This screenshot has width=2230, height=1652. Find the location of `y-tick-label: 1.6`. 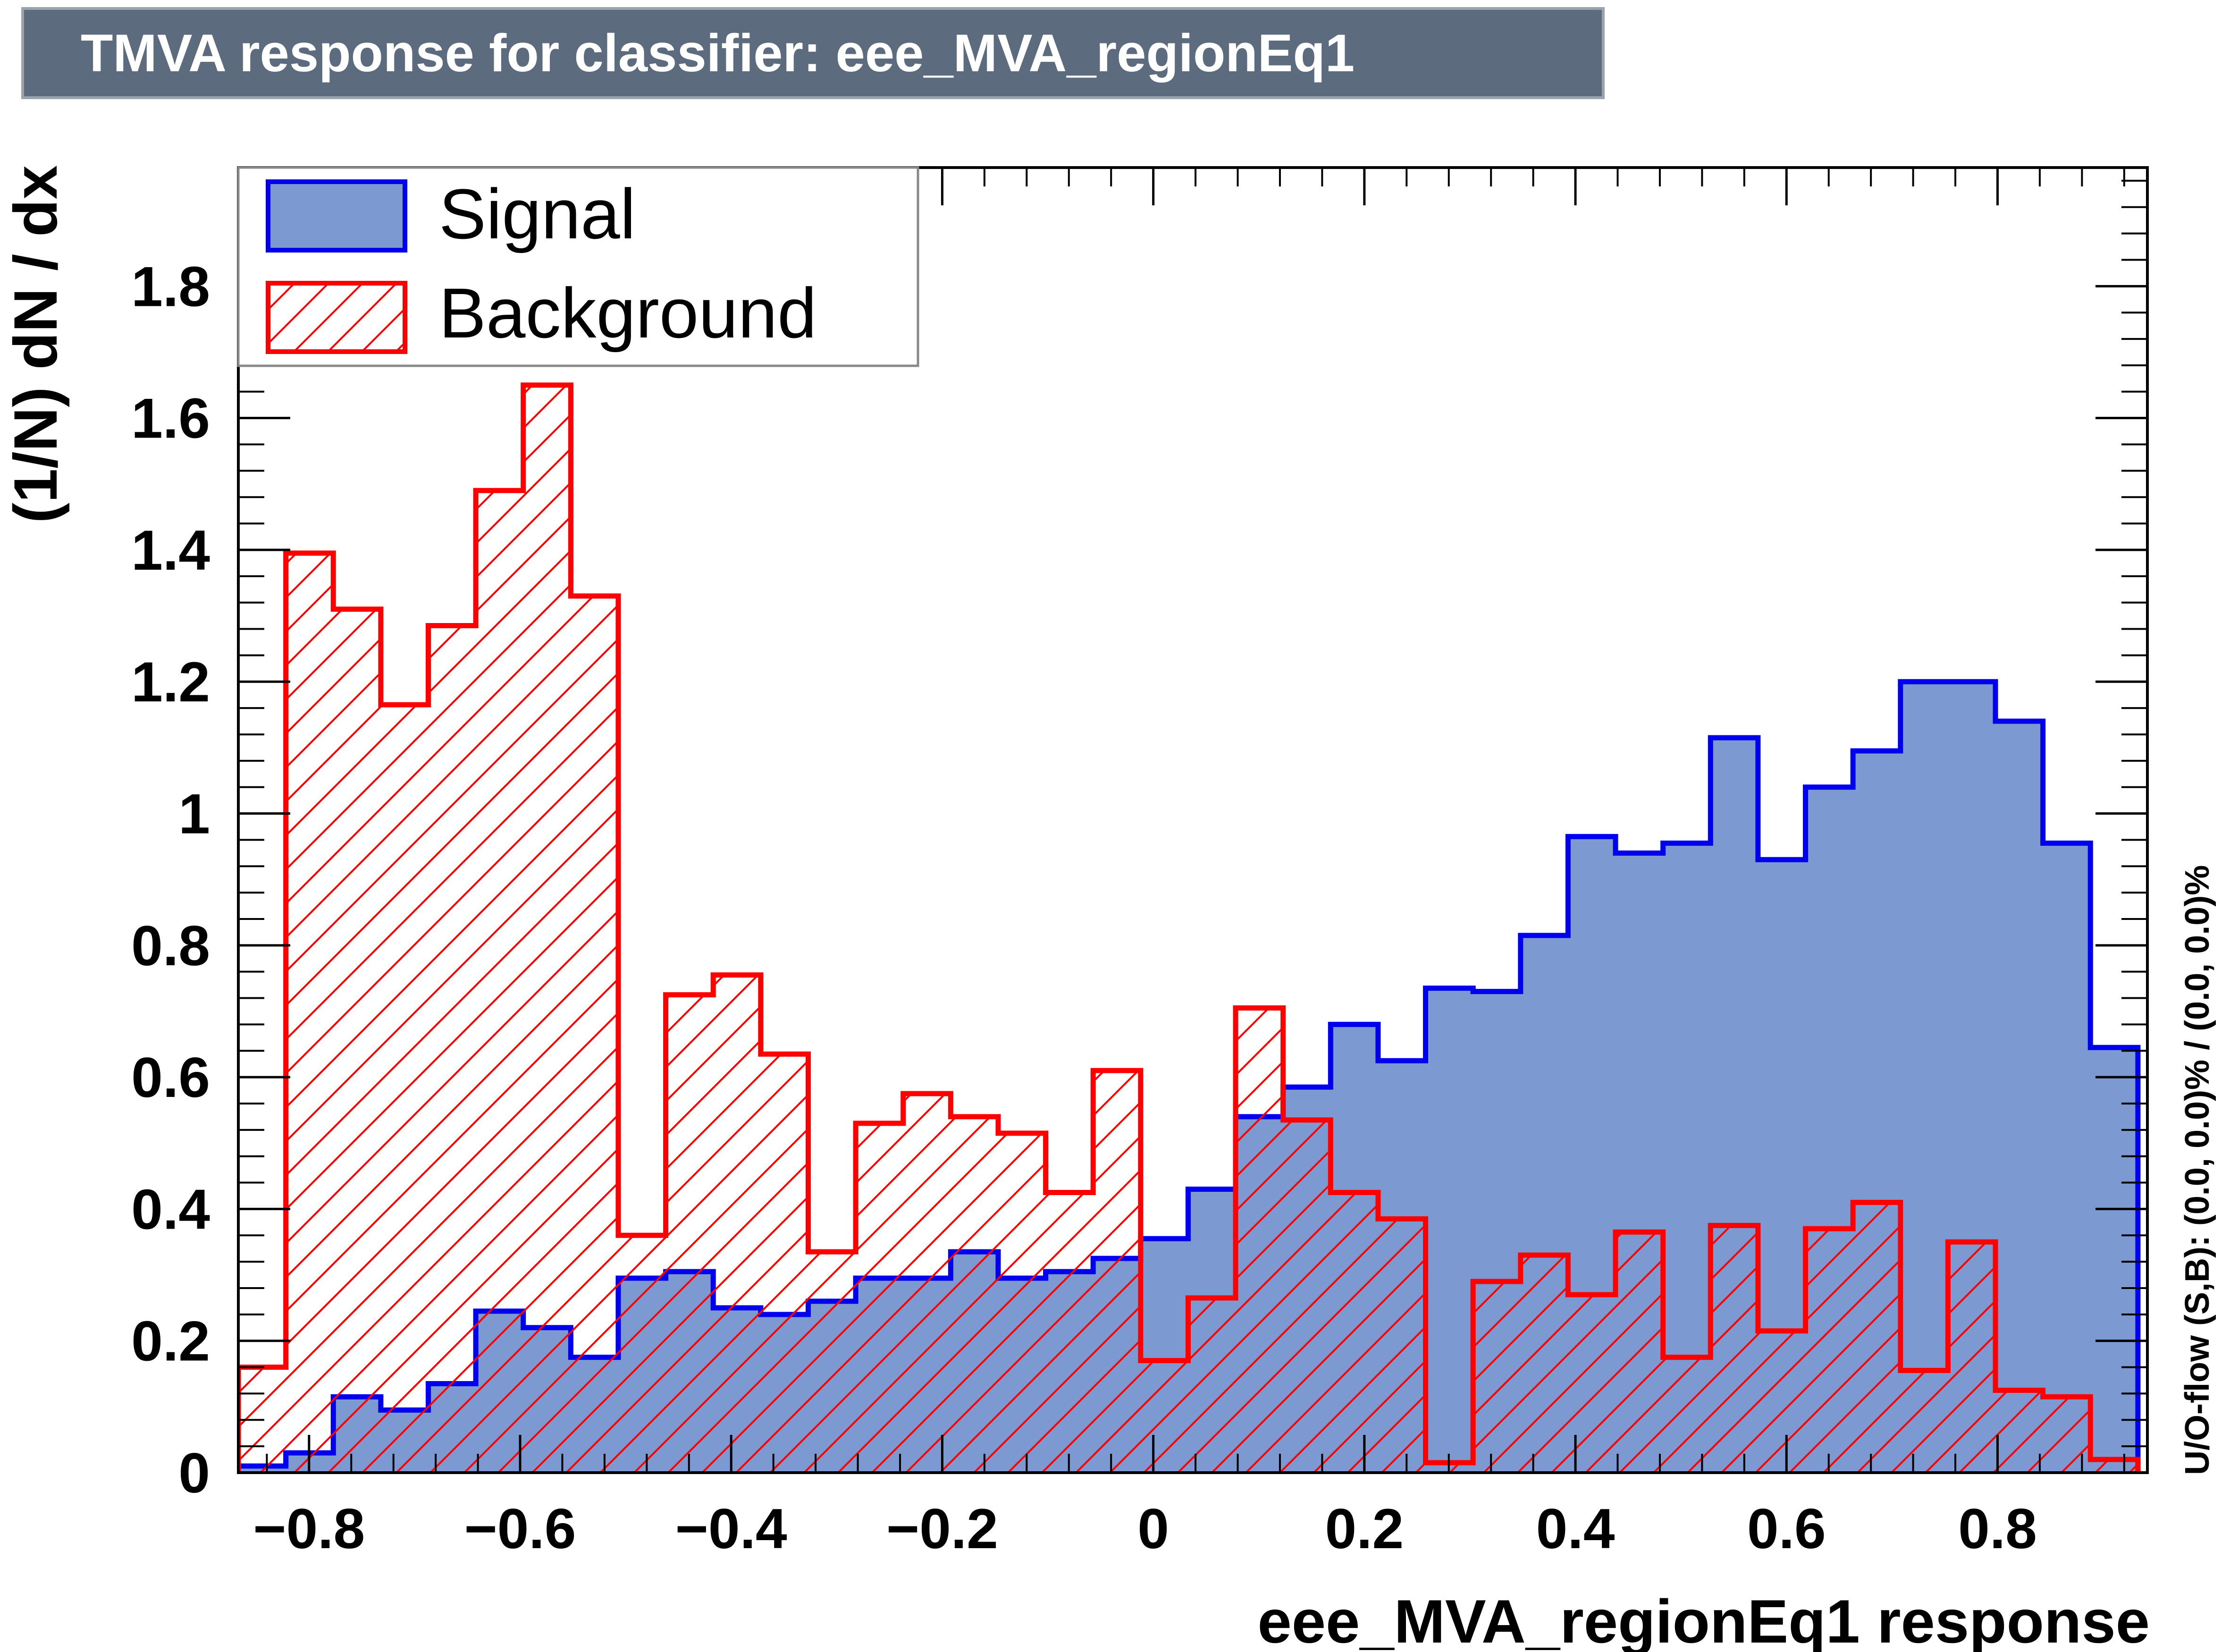

y-tick-label: 1.6 is located at coordinates (170, 418).